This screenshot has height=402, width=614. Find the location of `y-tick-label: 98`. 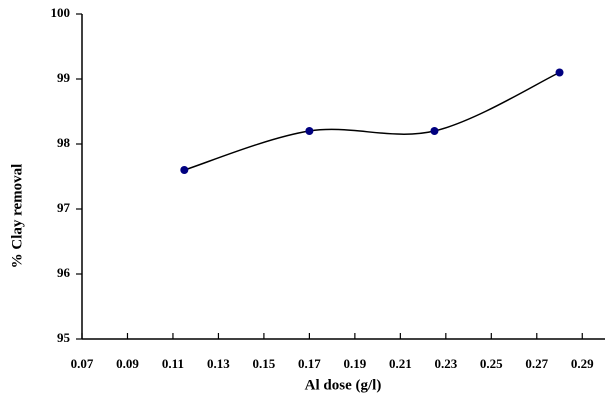

y-tick-label: 98 is located at coordinates (64, 142).